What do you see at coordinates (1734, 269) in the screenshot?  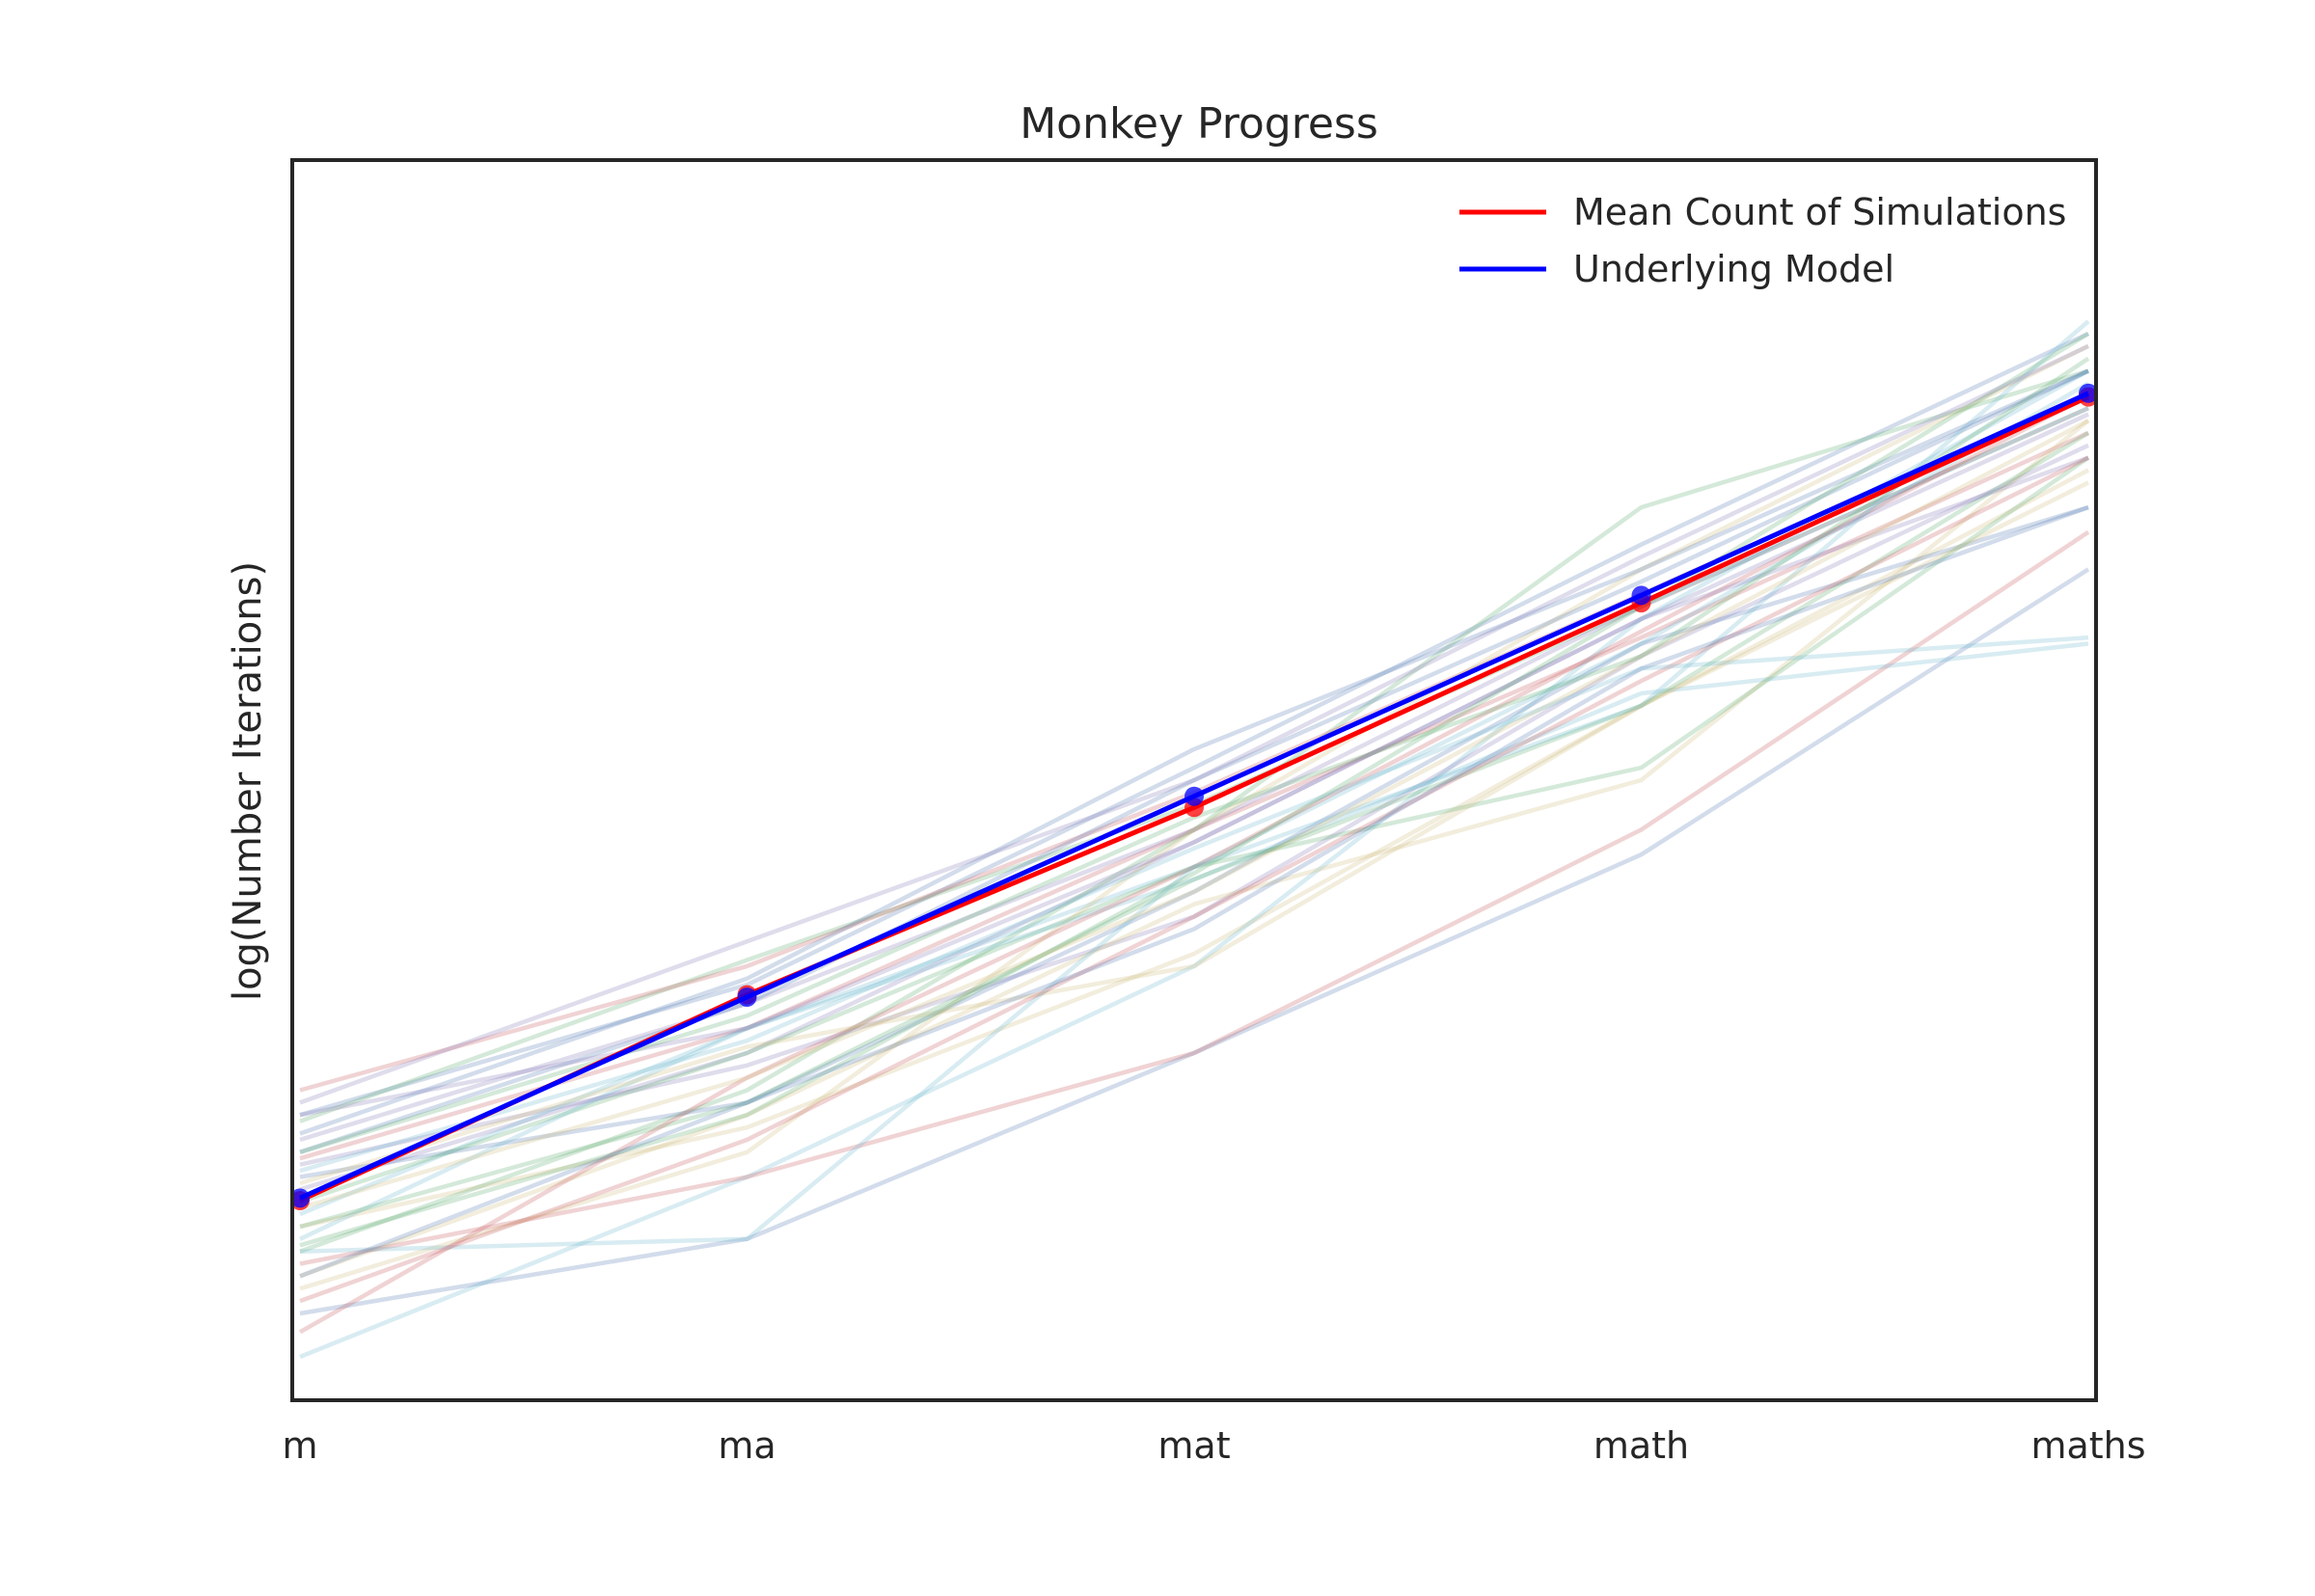 I see `legend-label-model: Underlying Model` at bounding box center [1734, 269].